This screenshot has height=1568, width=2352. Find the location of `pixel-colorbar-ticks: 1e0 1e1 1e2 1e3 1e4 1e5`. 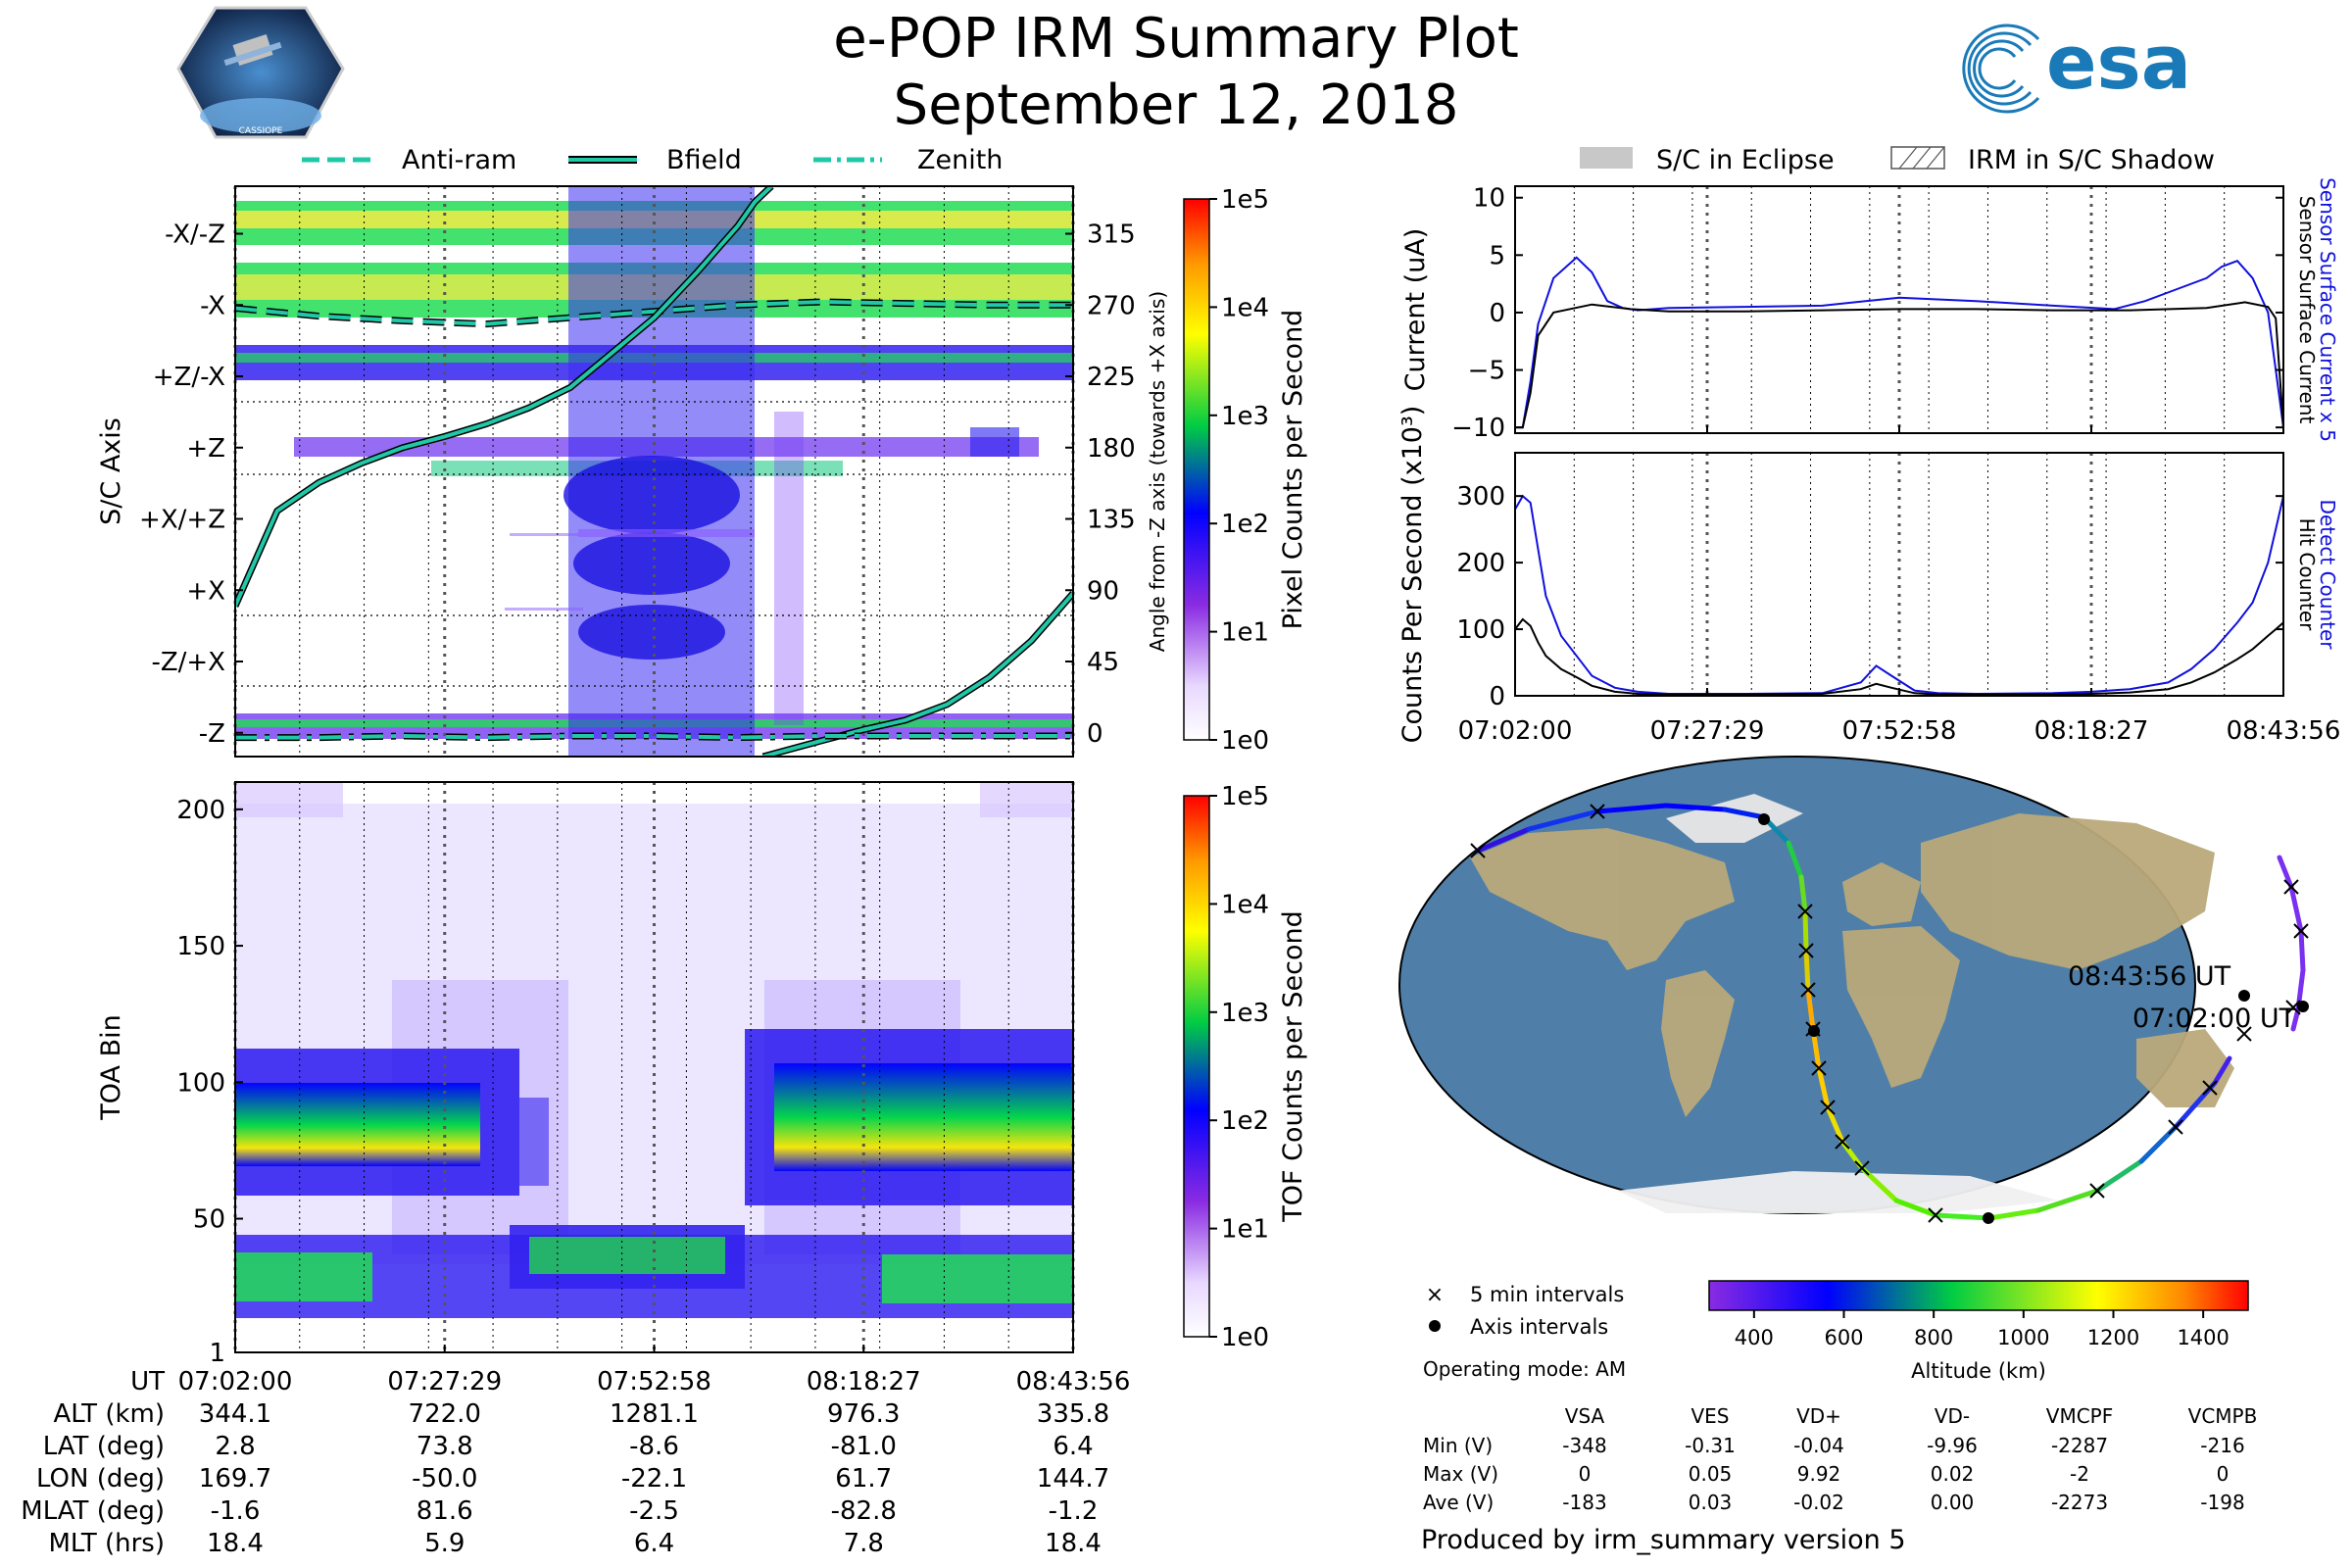

pixel-colorbar-ticks: 1e0 1e1 1e2 1e3 1e4 1e5 is located at coordinates (1239, 470).